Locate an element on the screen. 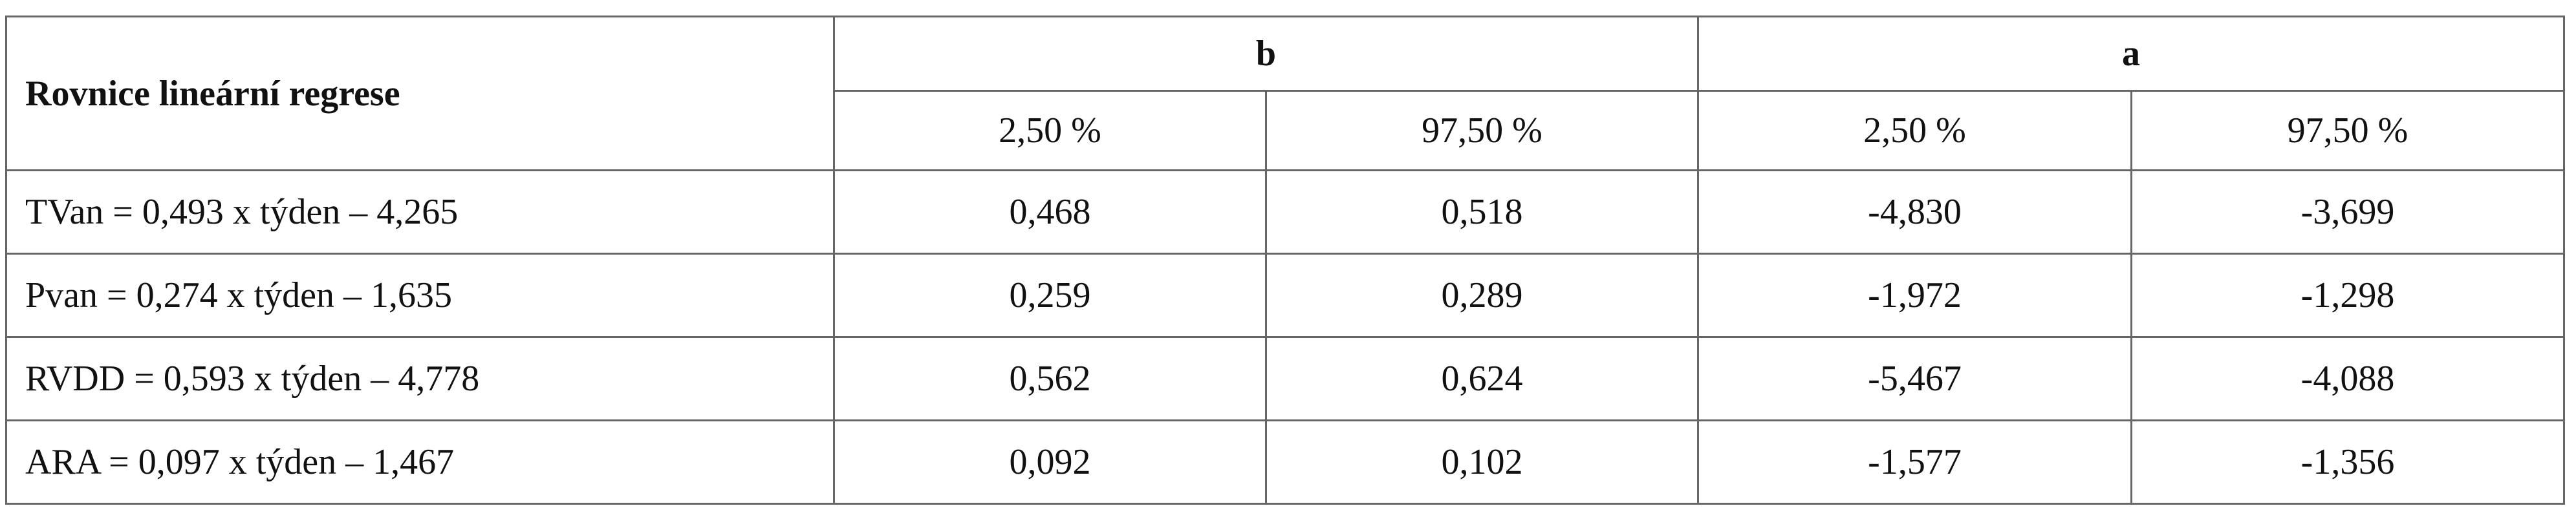 The width and height of the screenshot is (2576, 517). value-cell: 0,562 is located at coordinates (1050, 378).